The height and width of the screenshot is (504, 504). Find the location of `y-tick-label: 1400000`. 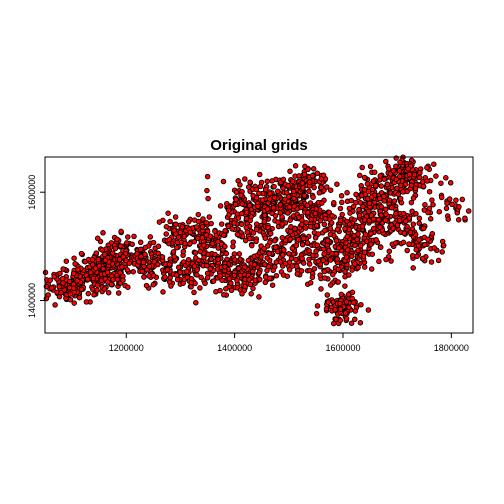

y-tick-label: 1400000 is located at coordinates (32, 300).